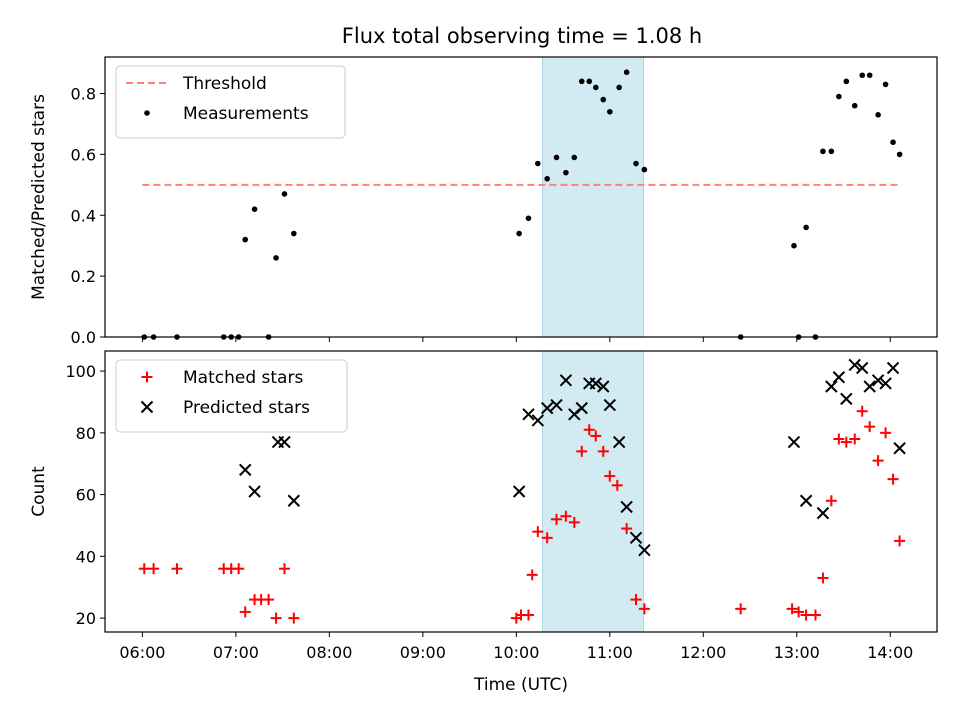 Image resolution: width=960 pixels, height=724 pixels. What do you see at coordinates (147, 377) in the screenshot?
I see `legend-matched-swatch` at bounding box center [147, 377].